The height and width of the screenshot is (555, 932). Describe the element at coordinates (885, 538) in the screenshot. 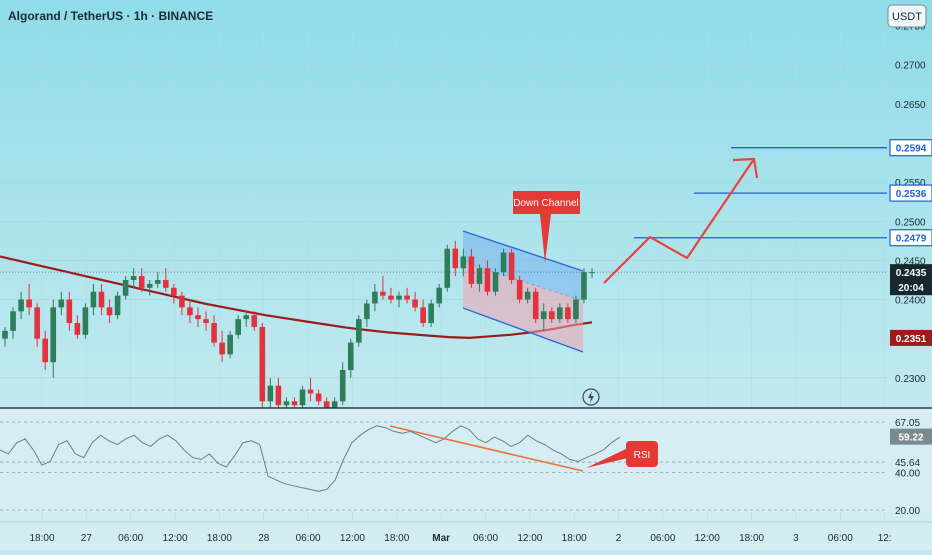

I see `time-tick-label: 12:` at that location.